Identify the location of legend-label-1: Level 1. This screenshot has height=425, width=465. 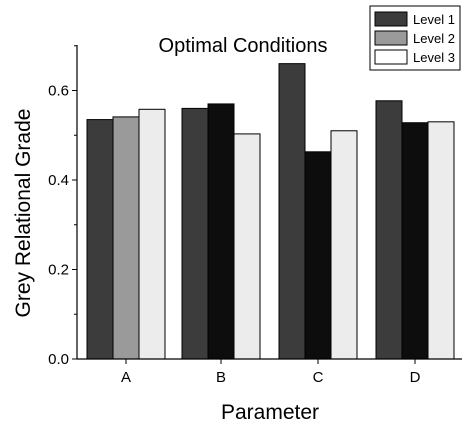
(434, 19).